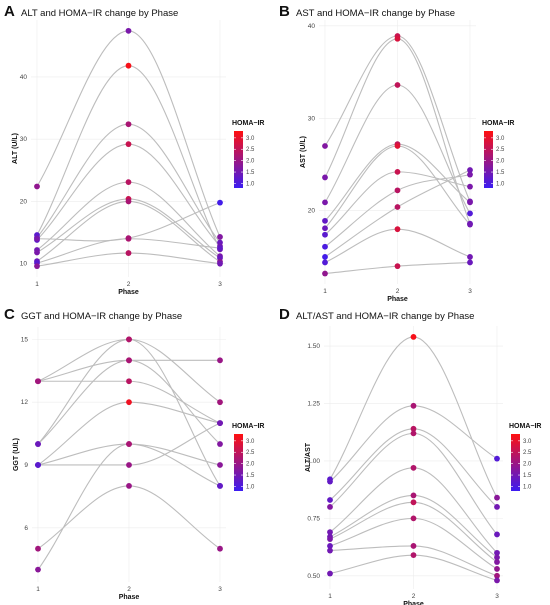  I want to click on panel-letter-c: C, so click(9, 314).